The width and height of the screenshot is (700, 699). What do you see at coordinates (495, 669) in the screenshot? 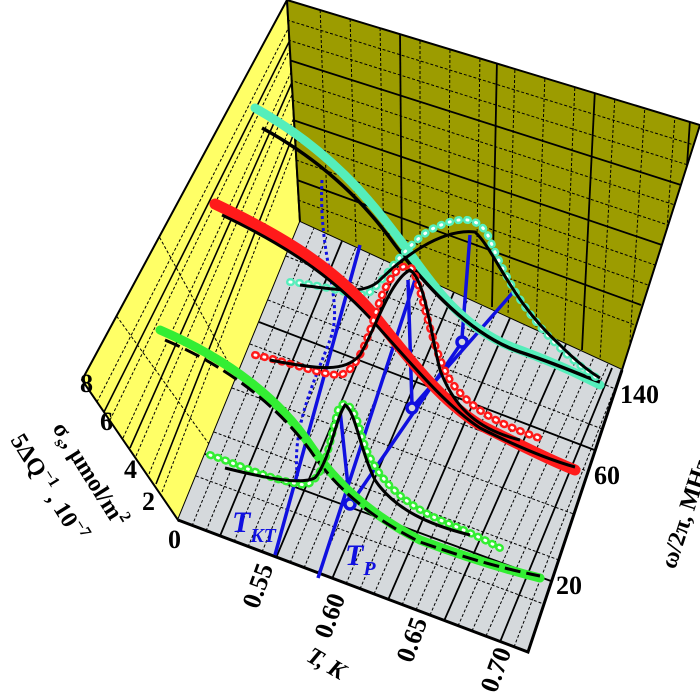
I see `x-tick-0.70: 0.70` at bounding box center [495, 669].